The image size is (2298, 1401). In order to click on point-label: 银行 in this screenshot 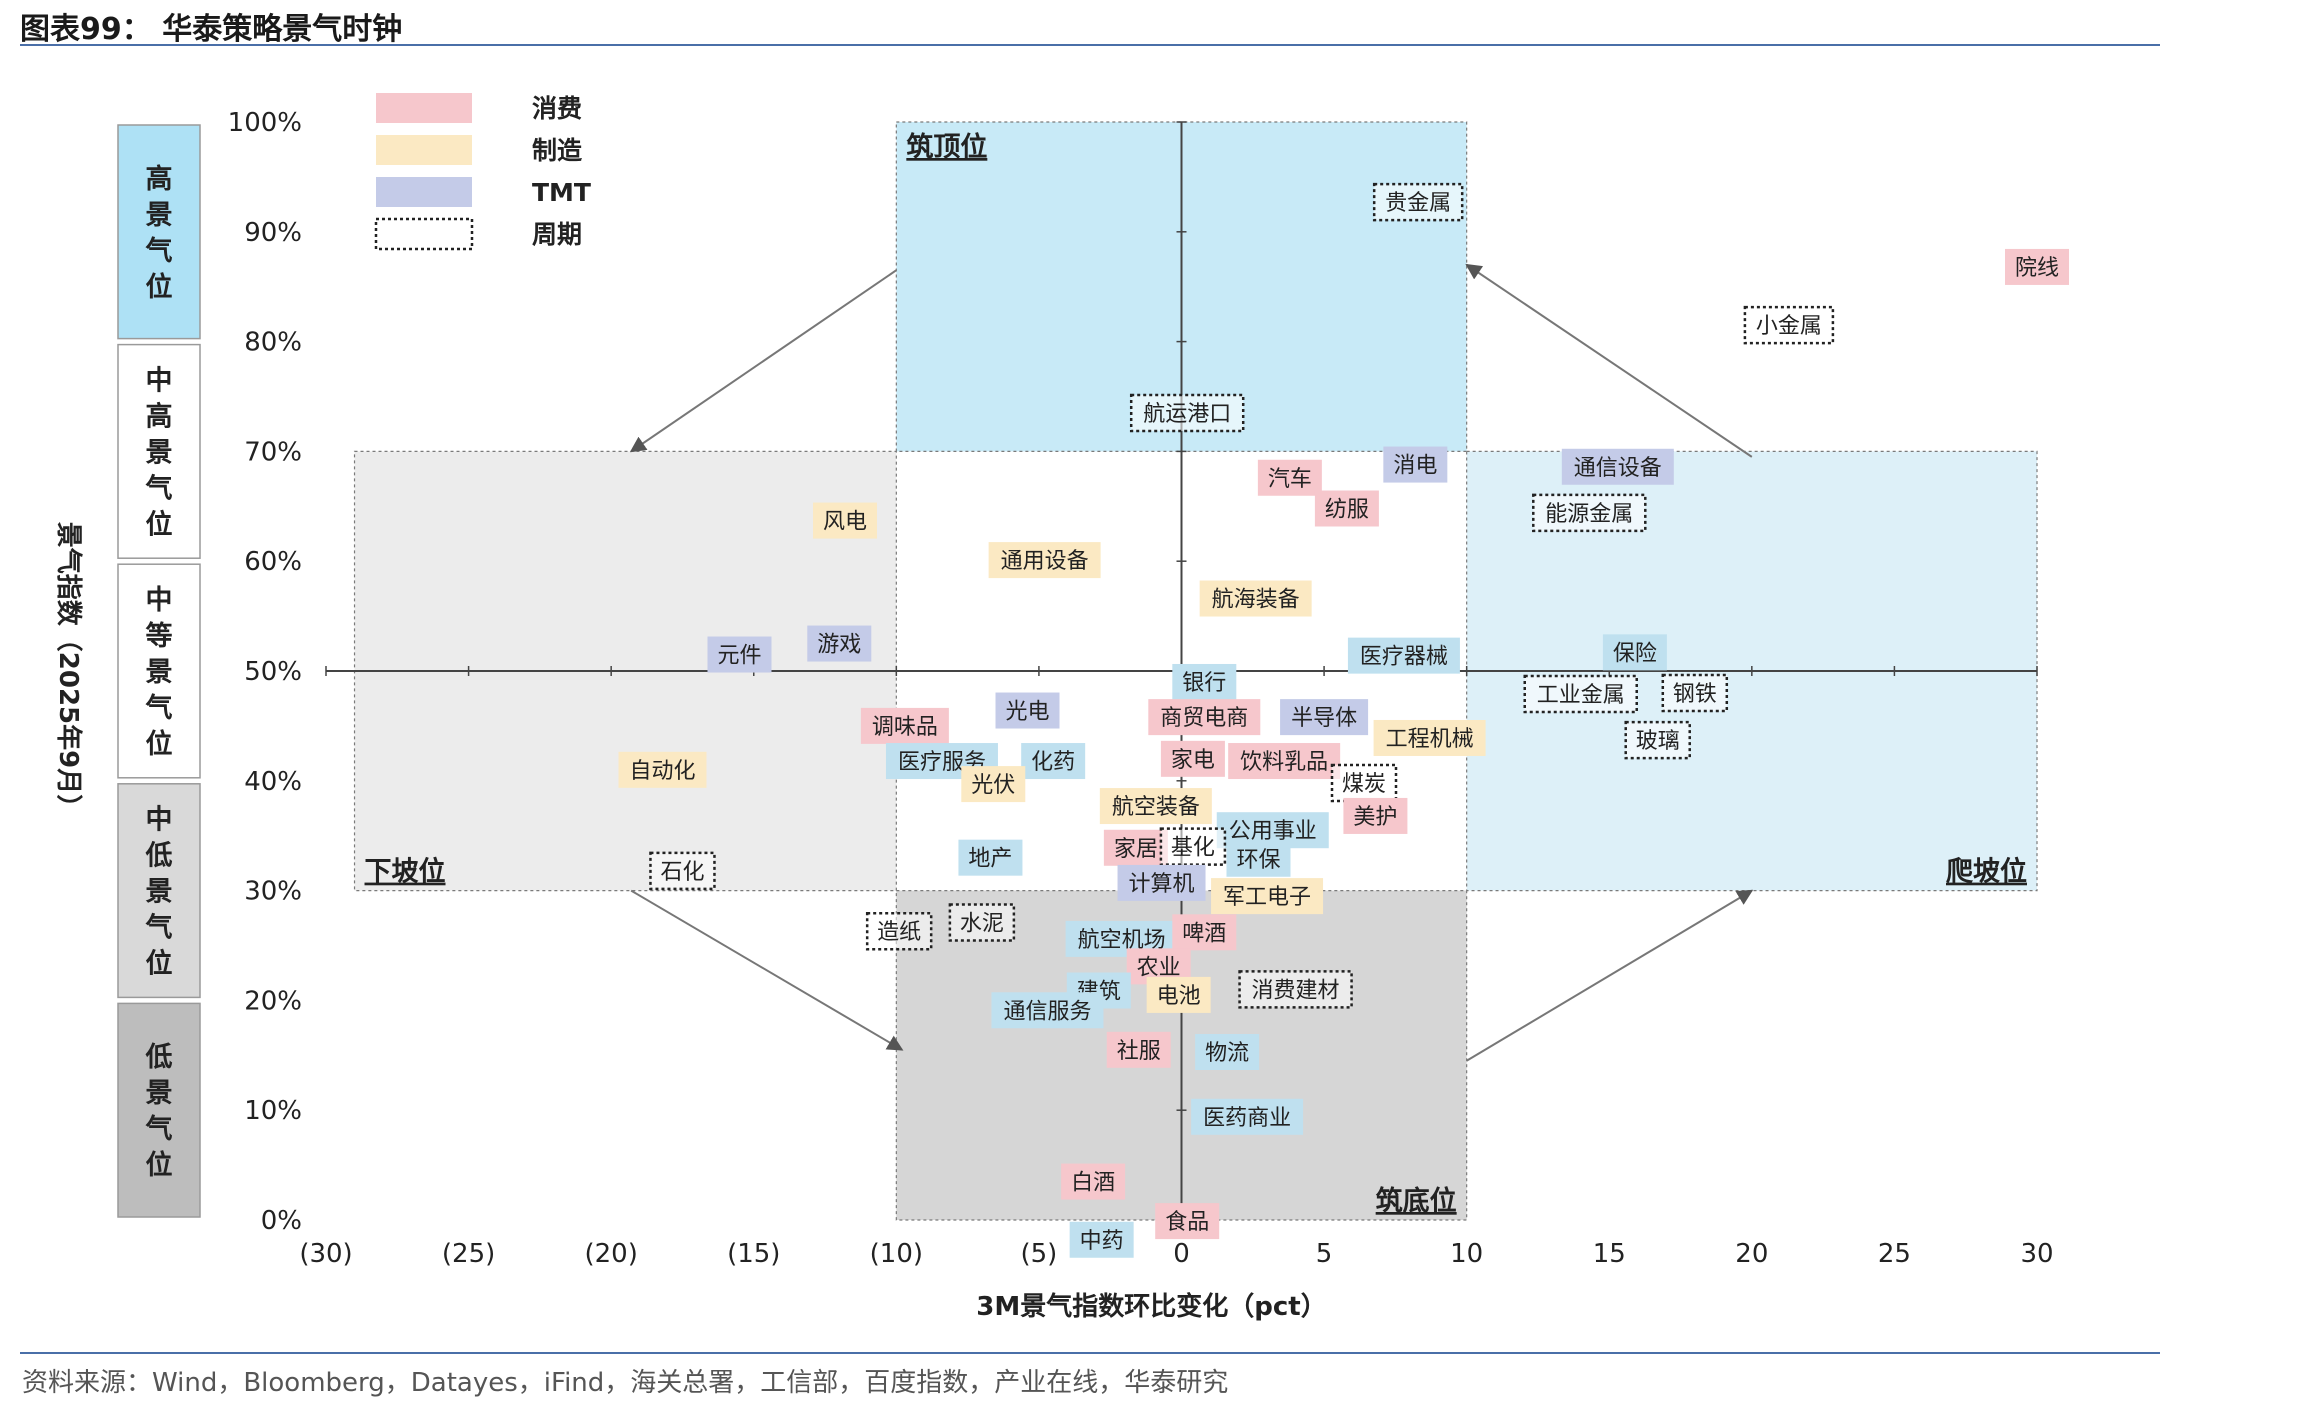, I will do `click(1204, 683)`.